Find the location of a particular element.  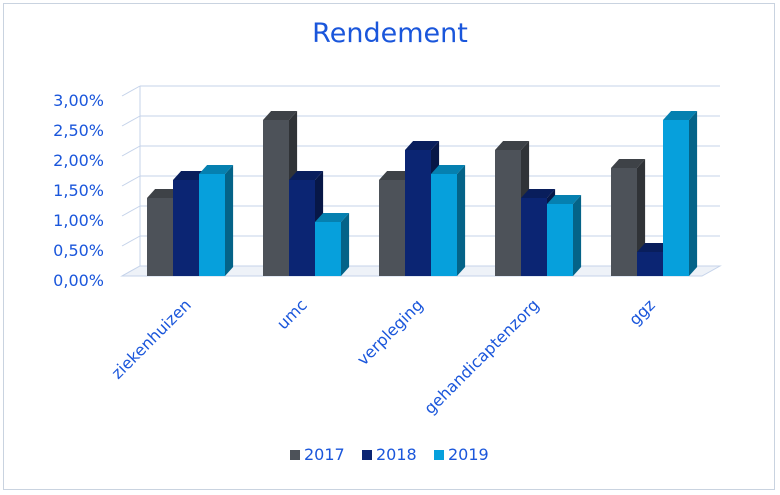

y-tick-label: 1,00% is located at coordinates (78, 220).